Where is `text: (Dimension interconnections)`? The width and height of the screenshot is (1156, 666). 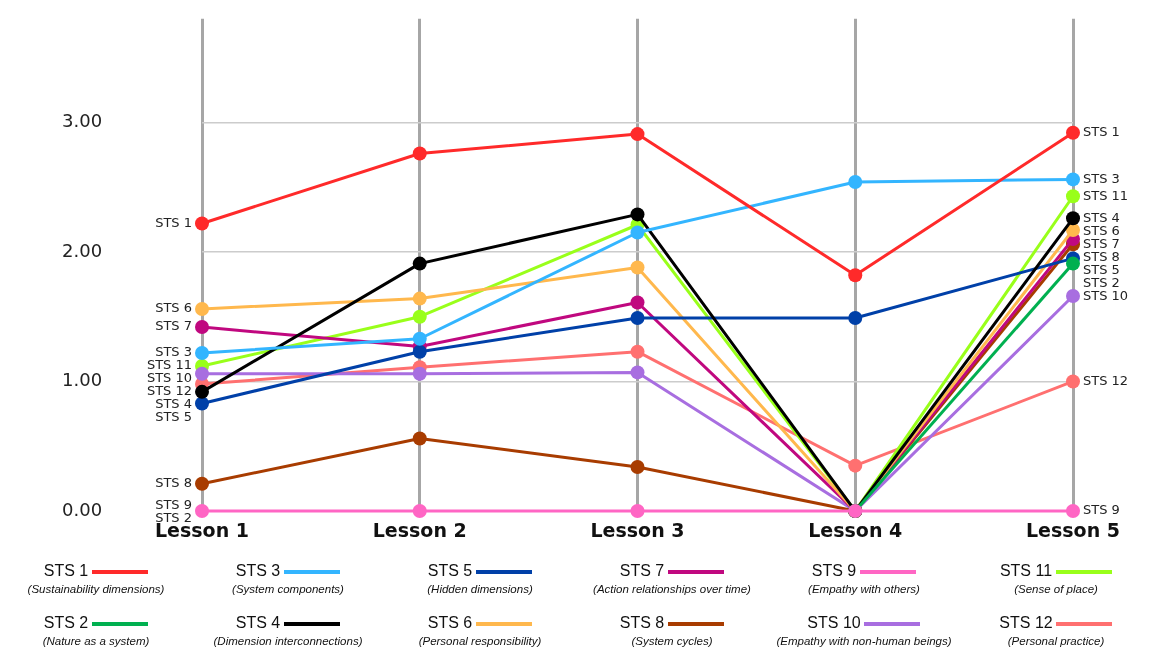 text: (Dimension interconnections) is located at coordinates (288, 641).